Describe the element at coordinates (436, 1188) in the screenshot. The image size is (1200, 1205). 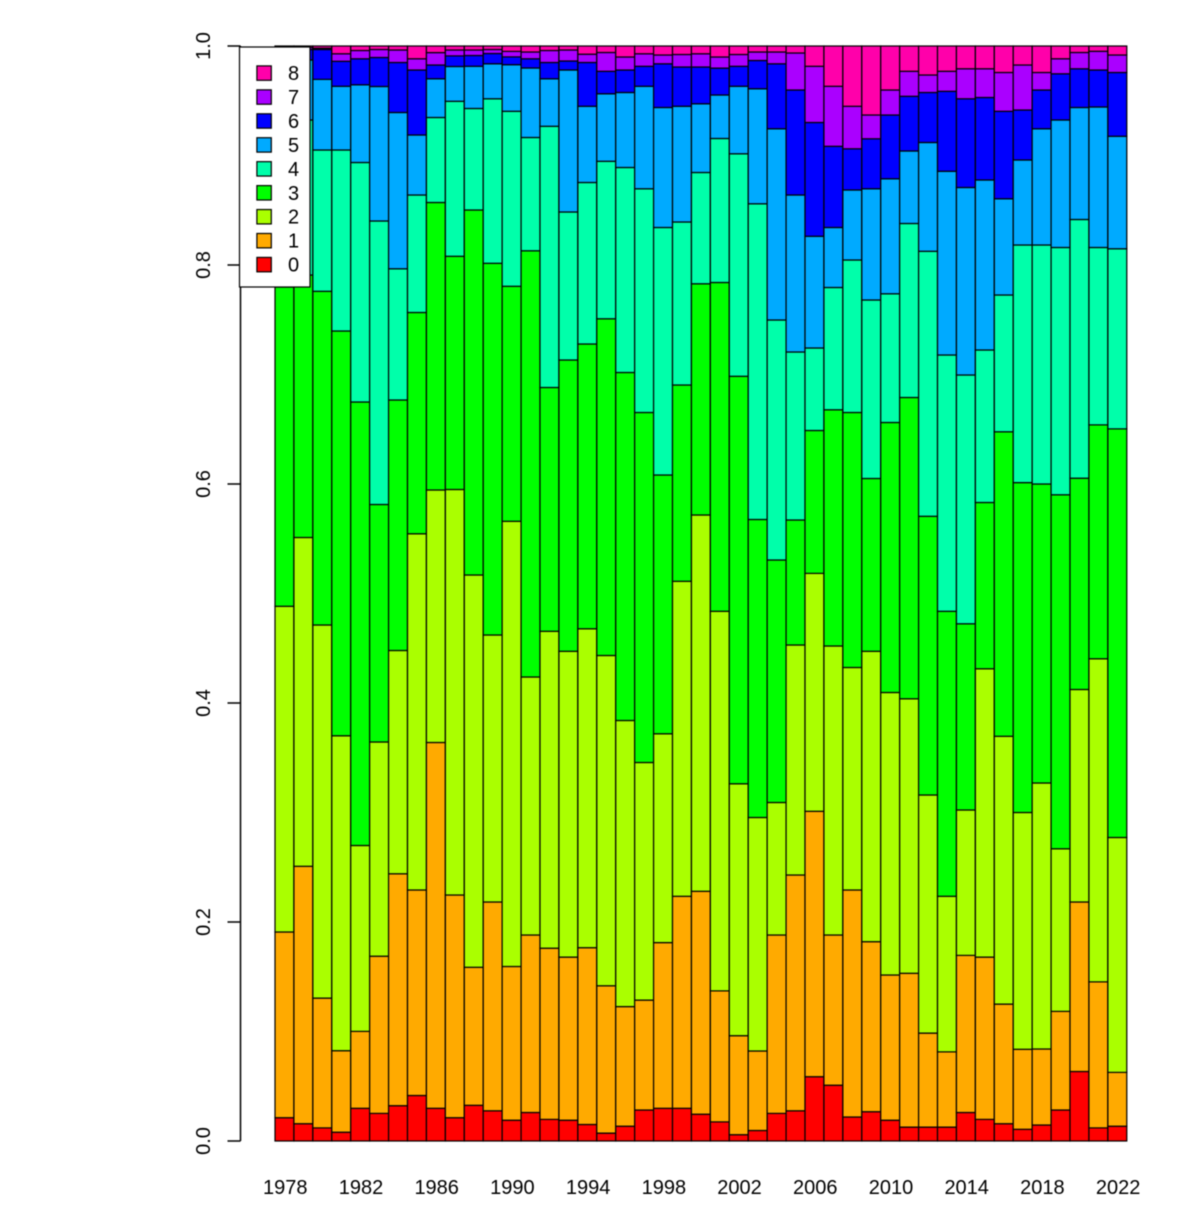
I see `svg-text: 1986` at that location.